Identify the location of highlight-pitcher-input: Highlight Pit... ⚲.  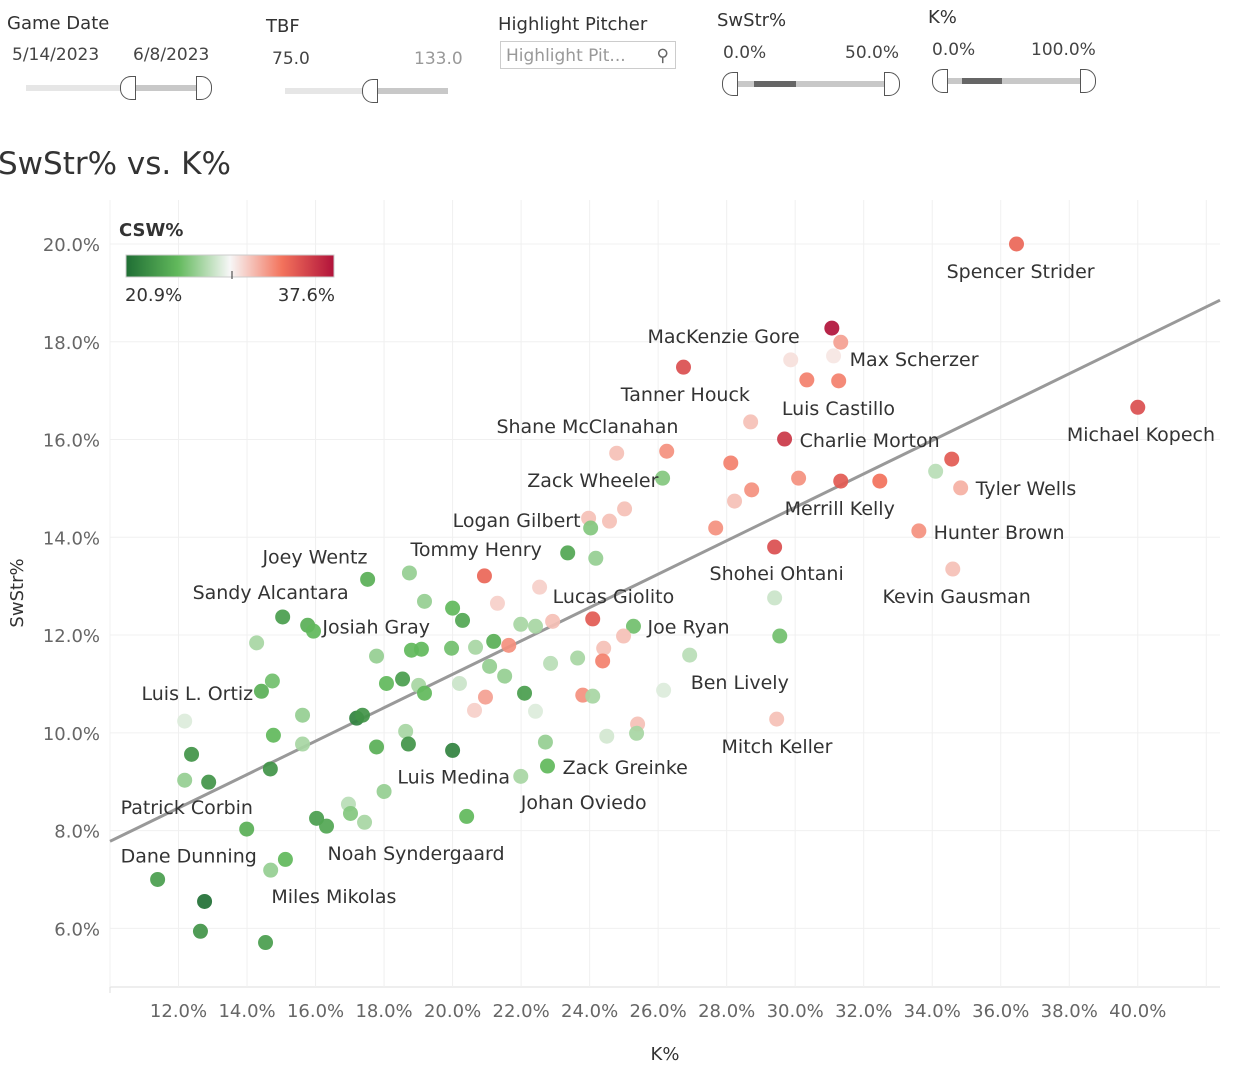
(588, 55).